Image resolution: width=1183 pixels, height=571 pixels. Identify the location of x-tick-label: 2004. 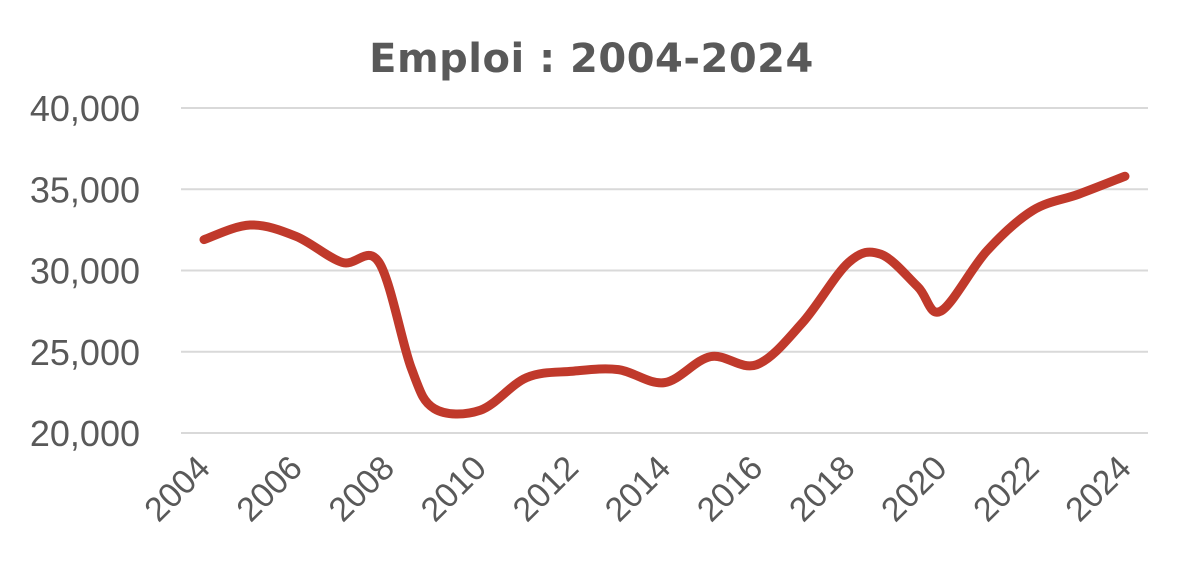
(177, 489).